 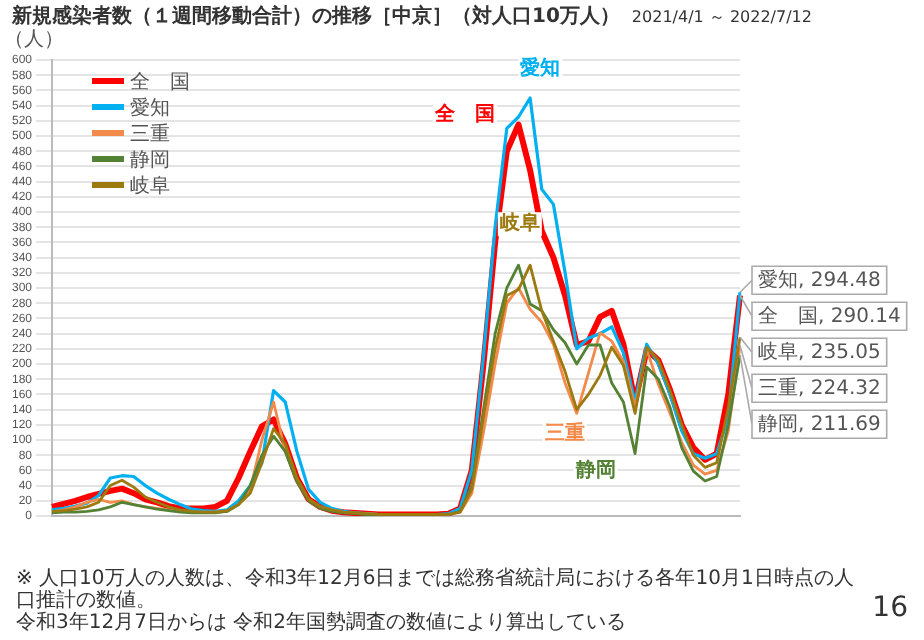 I want to click on text: 全 国, so click(x=464, y=114).